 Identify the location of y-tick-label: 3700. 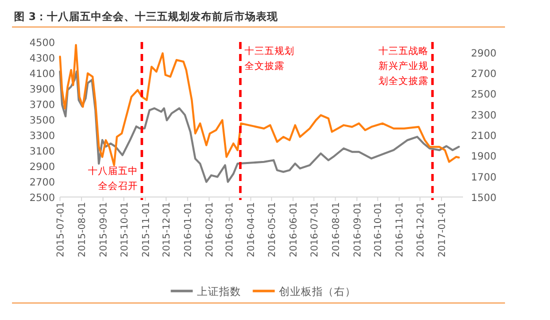
(42, 105).